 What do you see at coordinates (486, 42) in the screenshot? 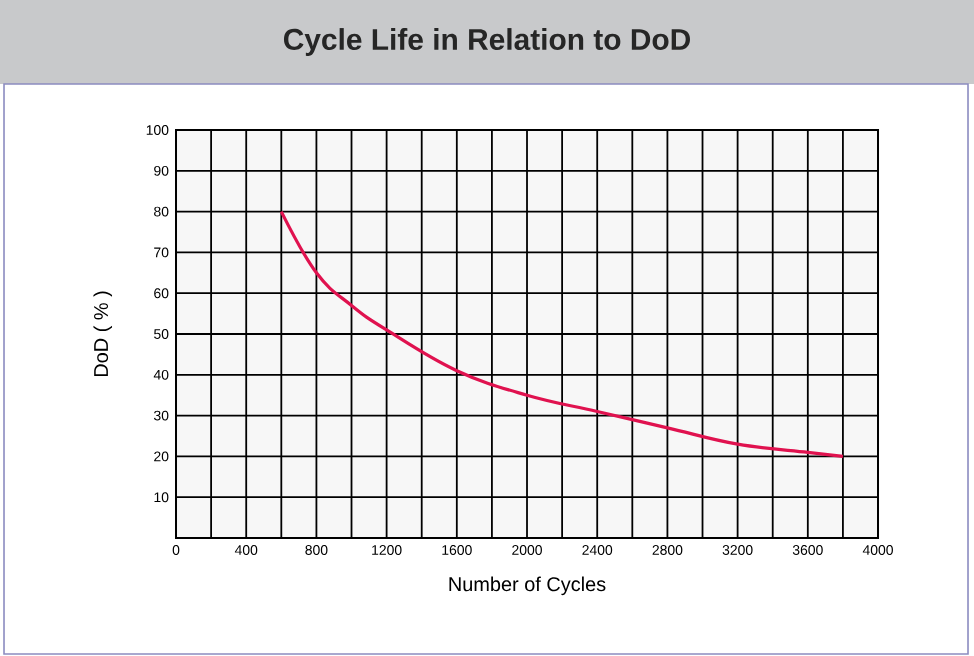
I see `chart-title: Cycle Life in Relation to DoD` at bounding box center [486, 42].